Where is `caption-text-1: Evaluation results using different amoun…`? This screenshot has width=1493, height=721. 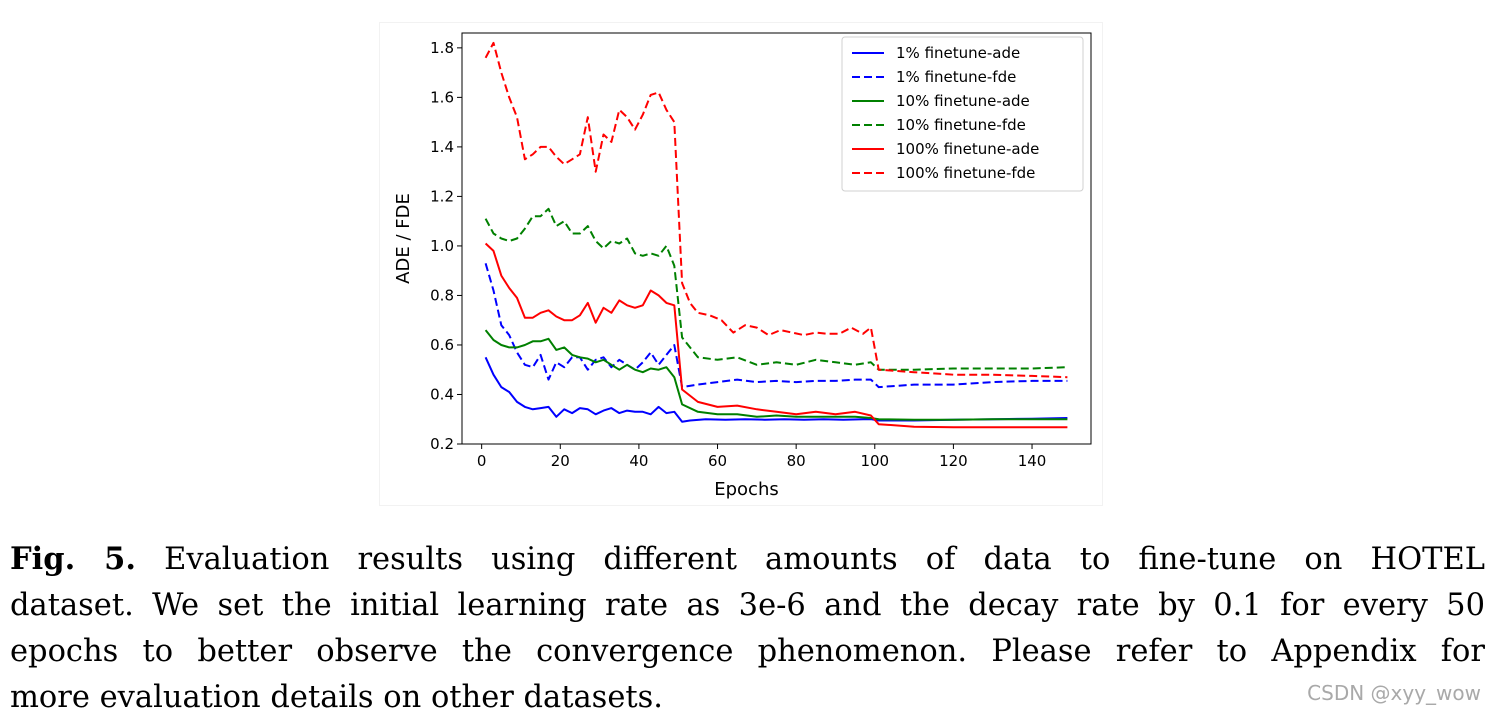 caption-text-1: Evaluation results using different amoun… is located at coordinates (824, 559).